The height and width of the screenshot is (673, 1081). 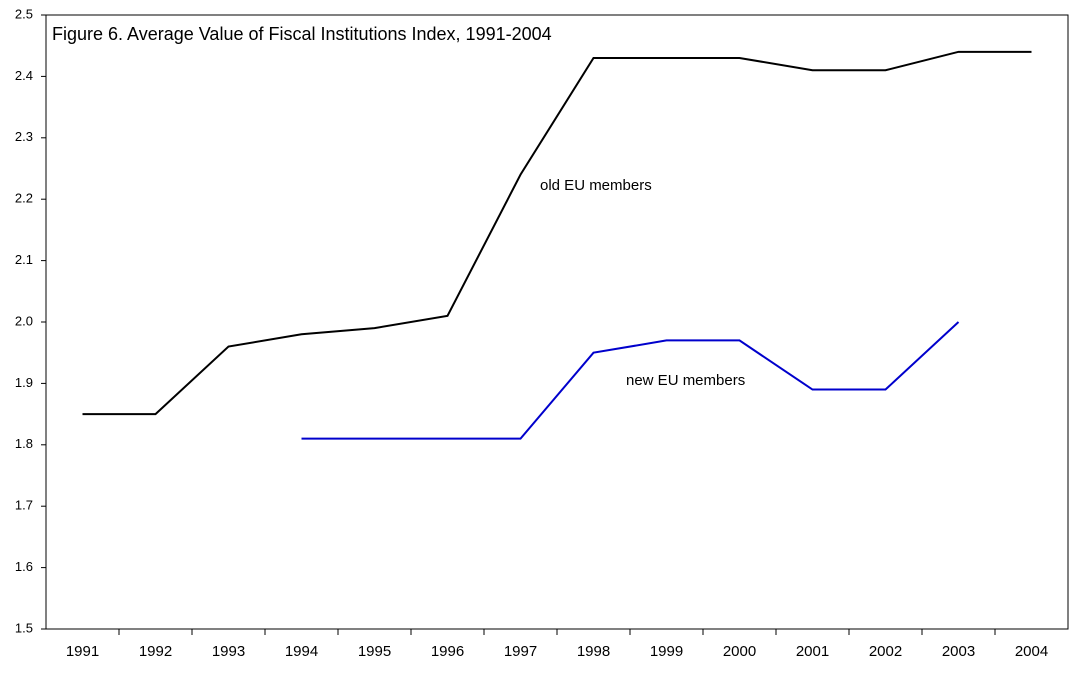 What do you see at coordinates (24, 75) in the screenshot?
I see `y-tick-label: 2.4` at bounding box center [24, 75].